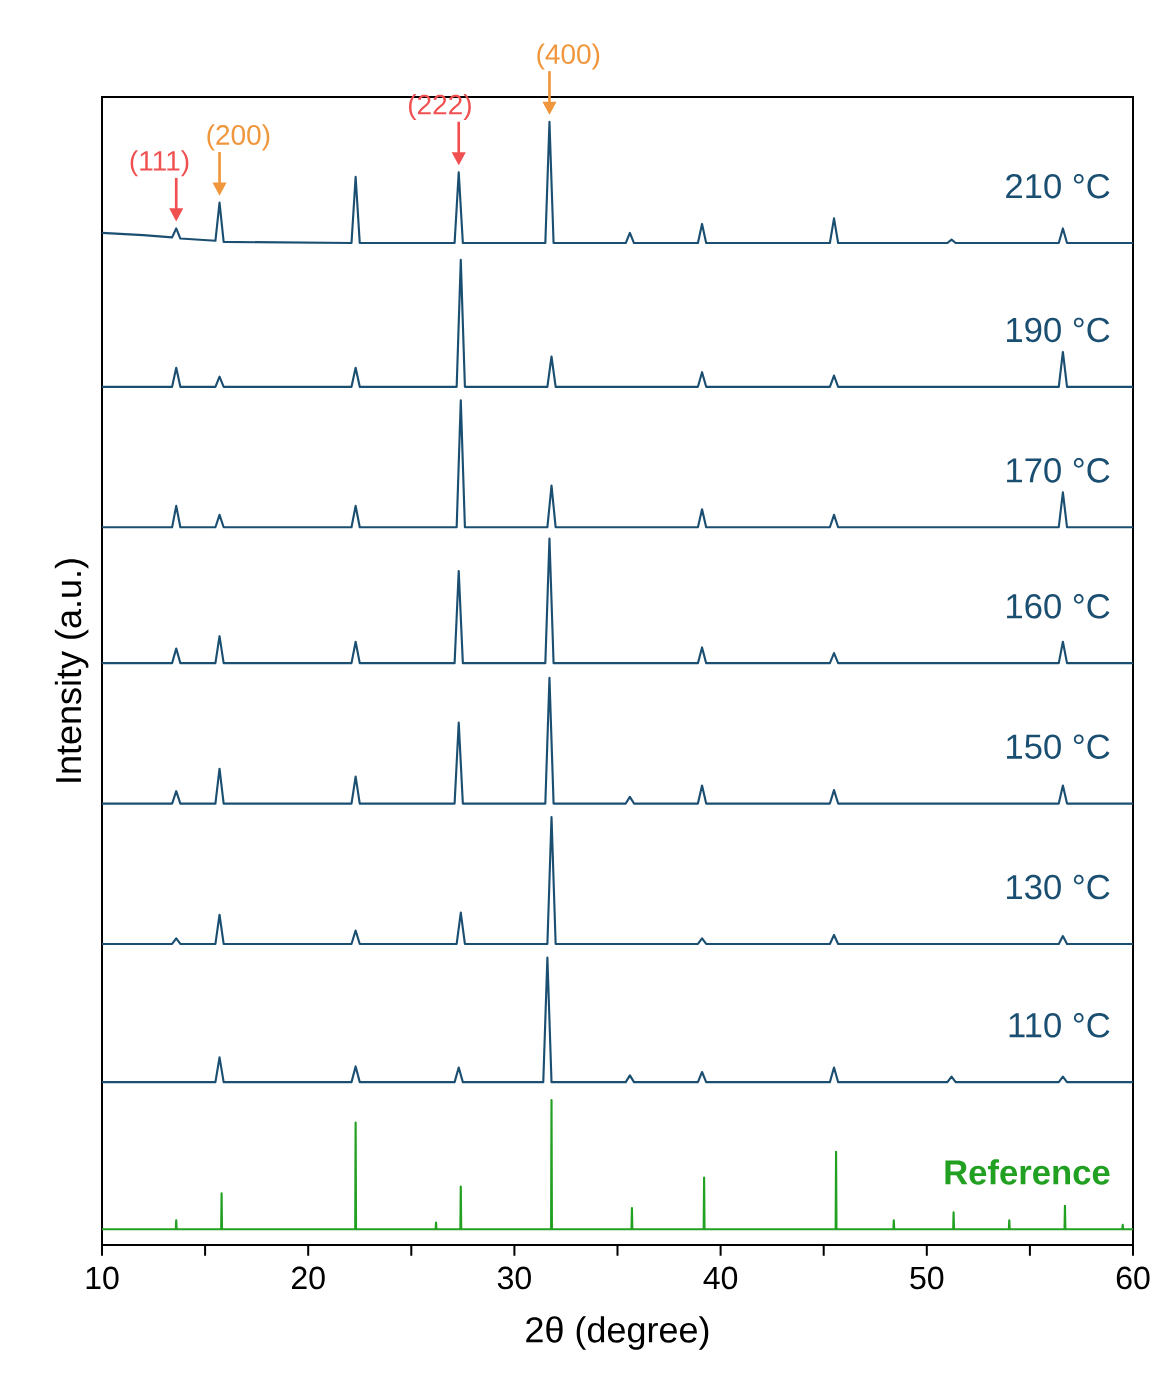  Describe the element at coordinates (1058, 330) in the screenshot. I see `series-label: 190 °C` at that location.